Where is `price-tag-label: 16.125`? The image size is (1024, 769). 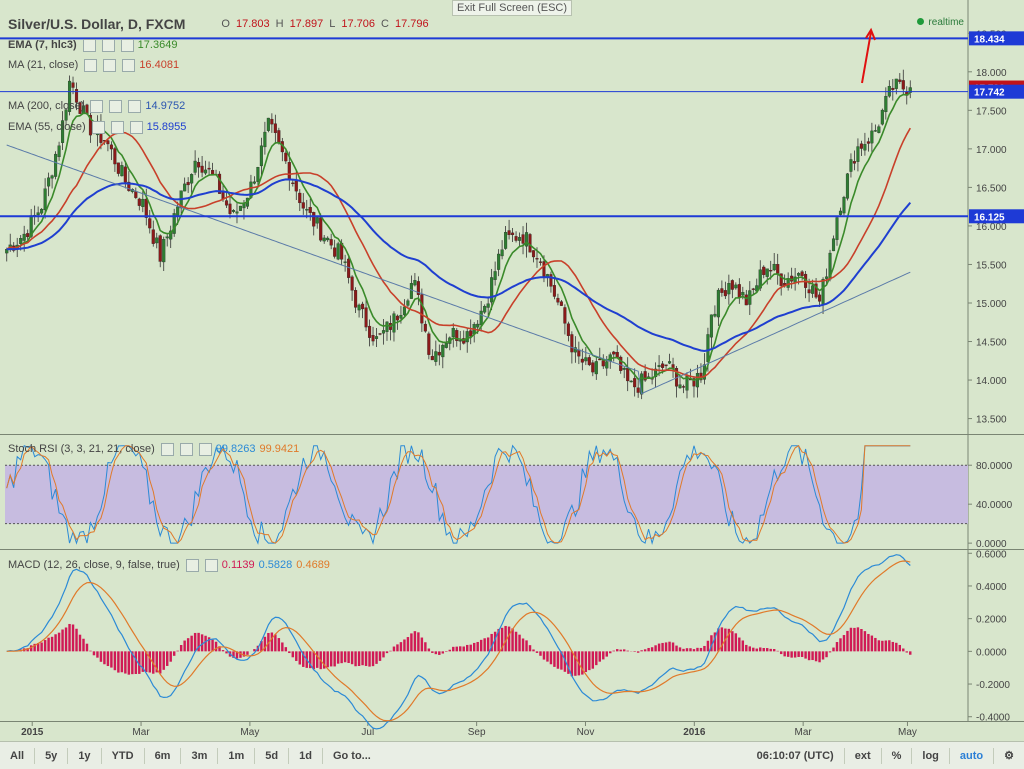
price-tag-label: 16.125 is located at coordinates (989, 217).